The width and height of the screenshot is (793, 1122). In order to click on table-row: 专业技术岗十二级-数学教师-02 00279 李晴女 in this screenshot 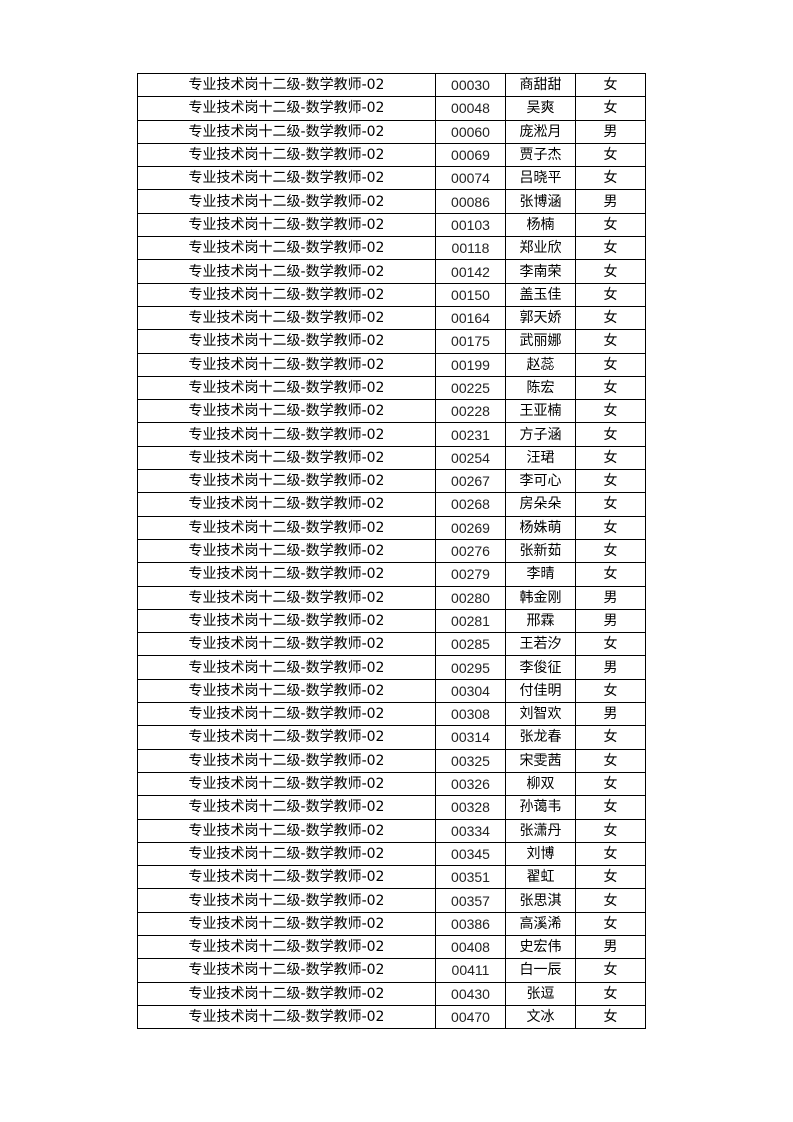, I will do `click(391, 574)`.